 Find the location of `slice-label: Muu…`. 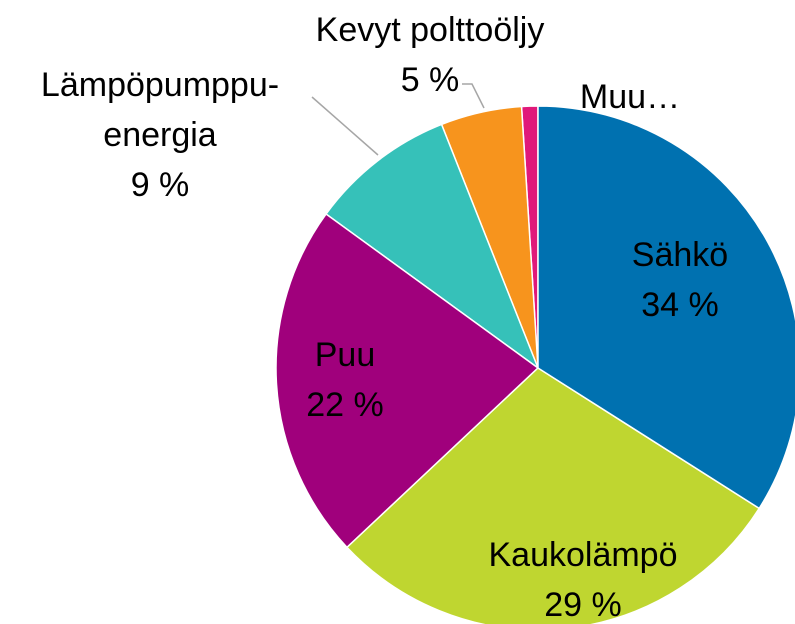

slice-label: Muu… is located at coordinates (630, 97).